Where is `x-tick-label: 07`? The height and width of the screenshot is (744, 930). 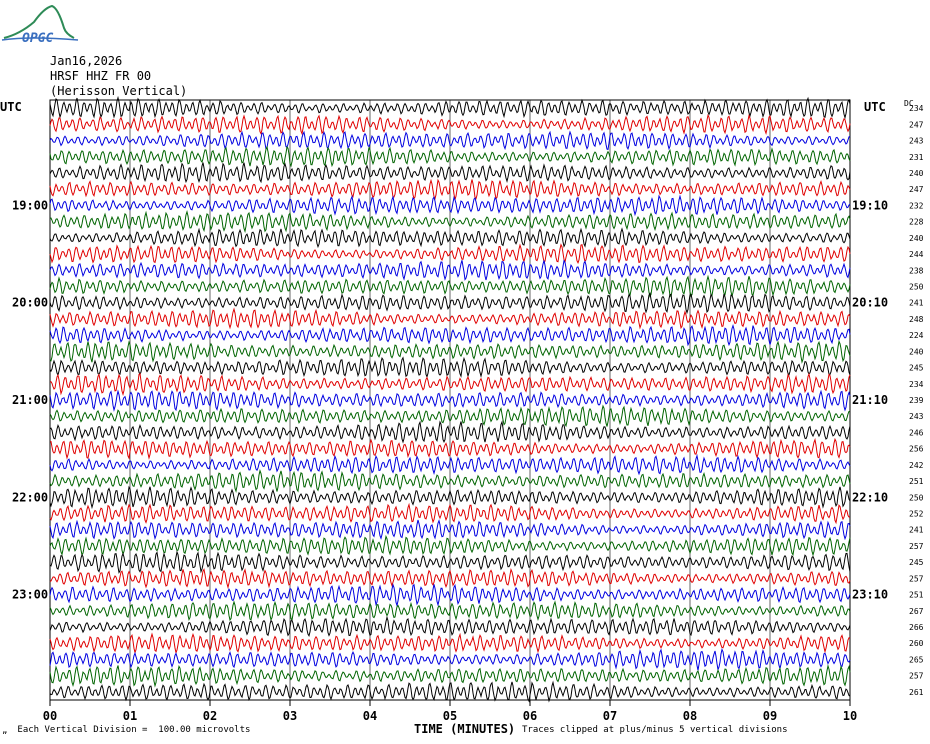
x-tick-label: 07 is located at coordinates (610, 716).